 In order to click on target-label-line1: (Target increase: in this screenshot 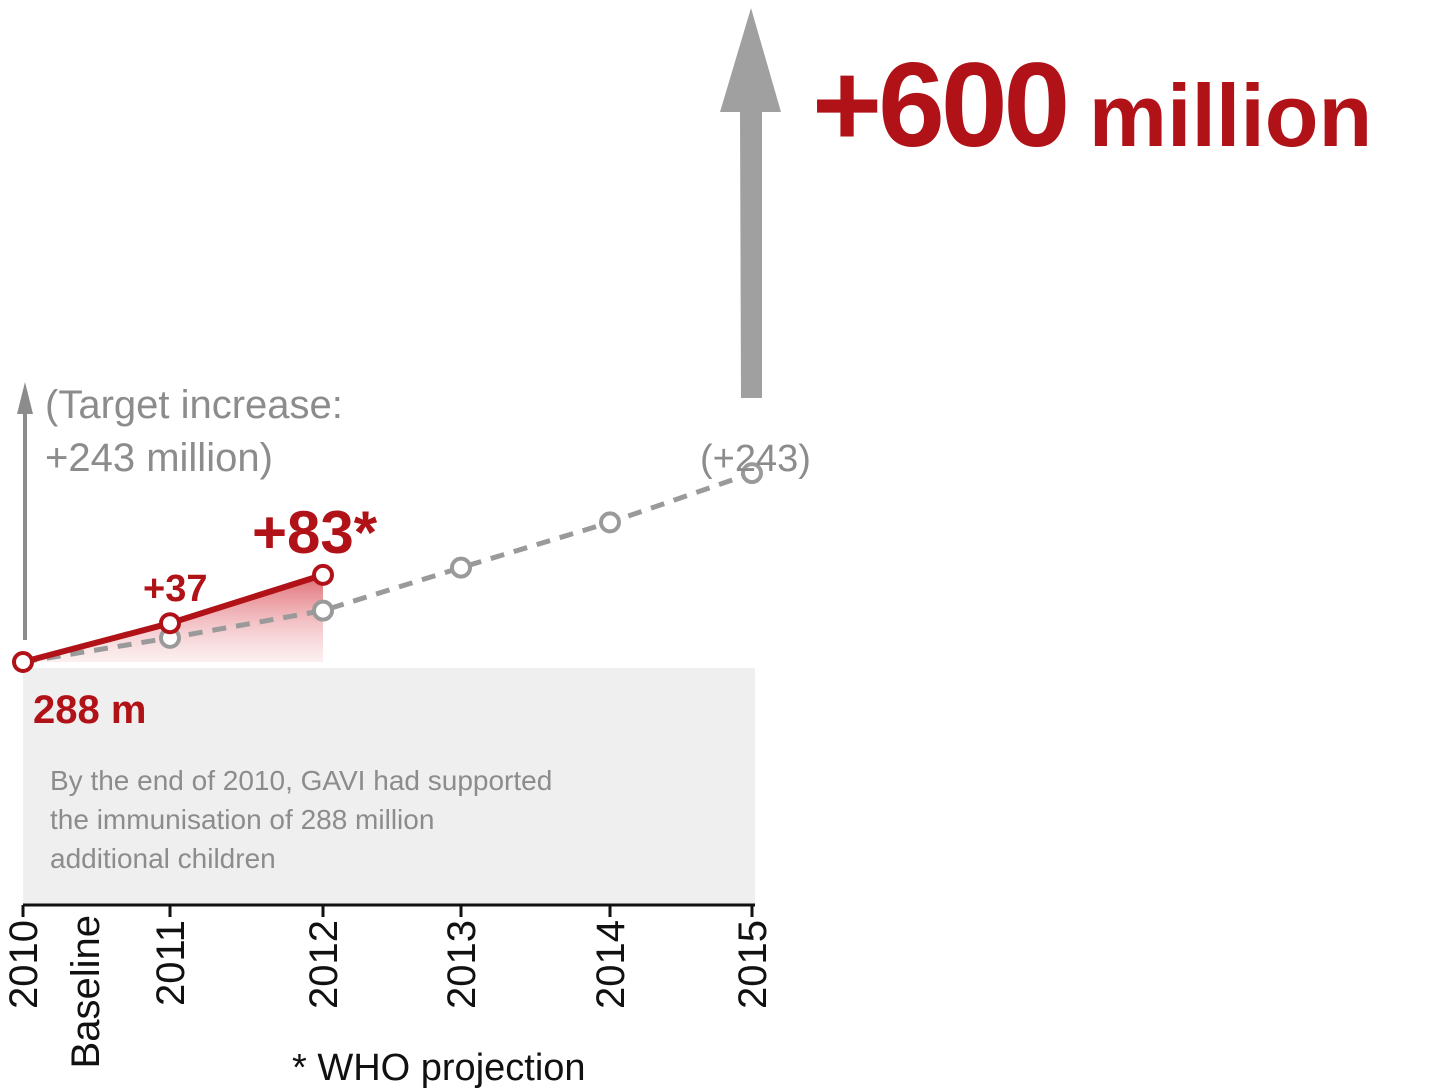, I will do `click(194, 405)`.